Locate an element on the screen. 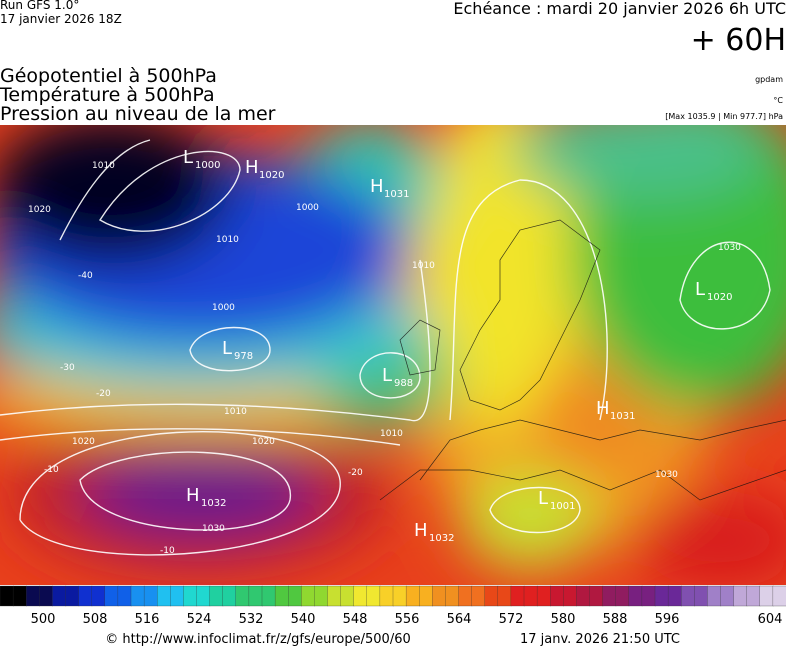 Image resolution: width=786 pixels, height=652 pixels. colorbar-label: 588 is located at coordinates (615, 619).